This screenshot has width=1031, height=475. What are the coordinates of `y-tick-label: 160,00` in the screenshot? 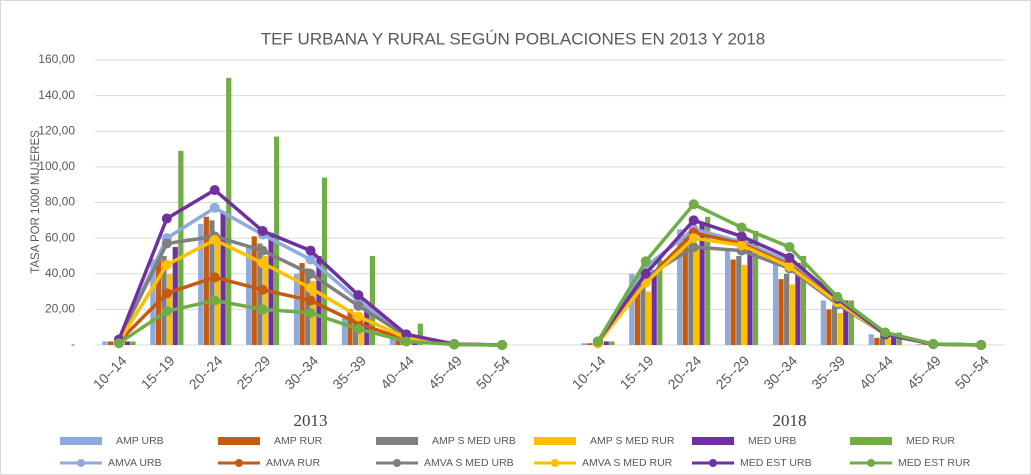 It's located at (56, 59).